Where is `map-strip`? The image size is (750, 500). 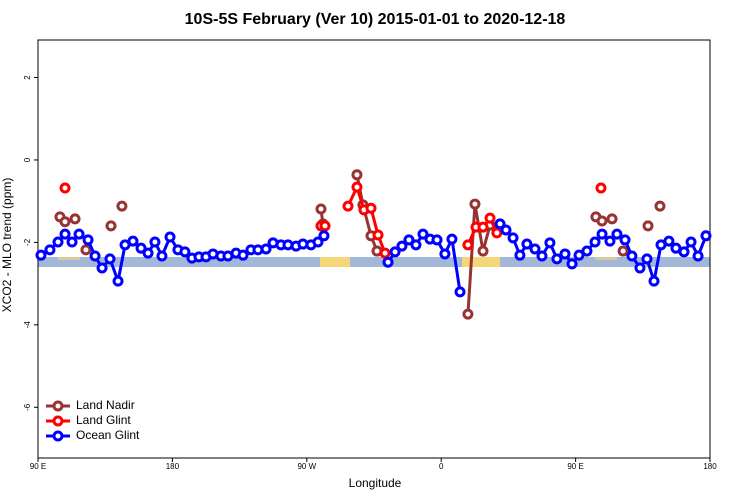
map-strip is located at coordinates (374, 262).